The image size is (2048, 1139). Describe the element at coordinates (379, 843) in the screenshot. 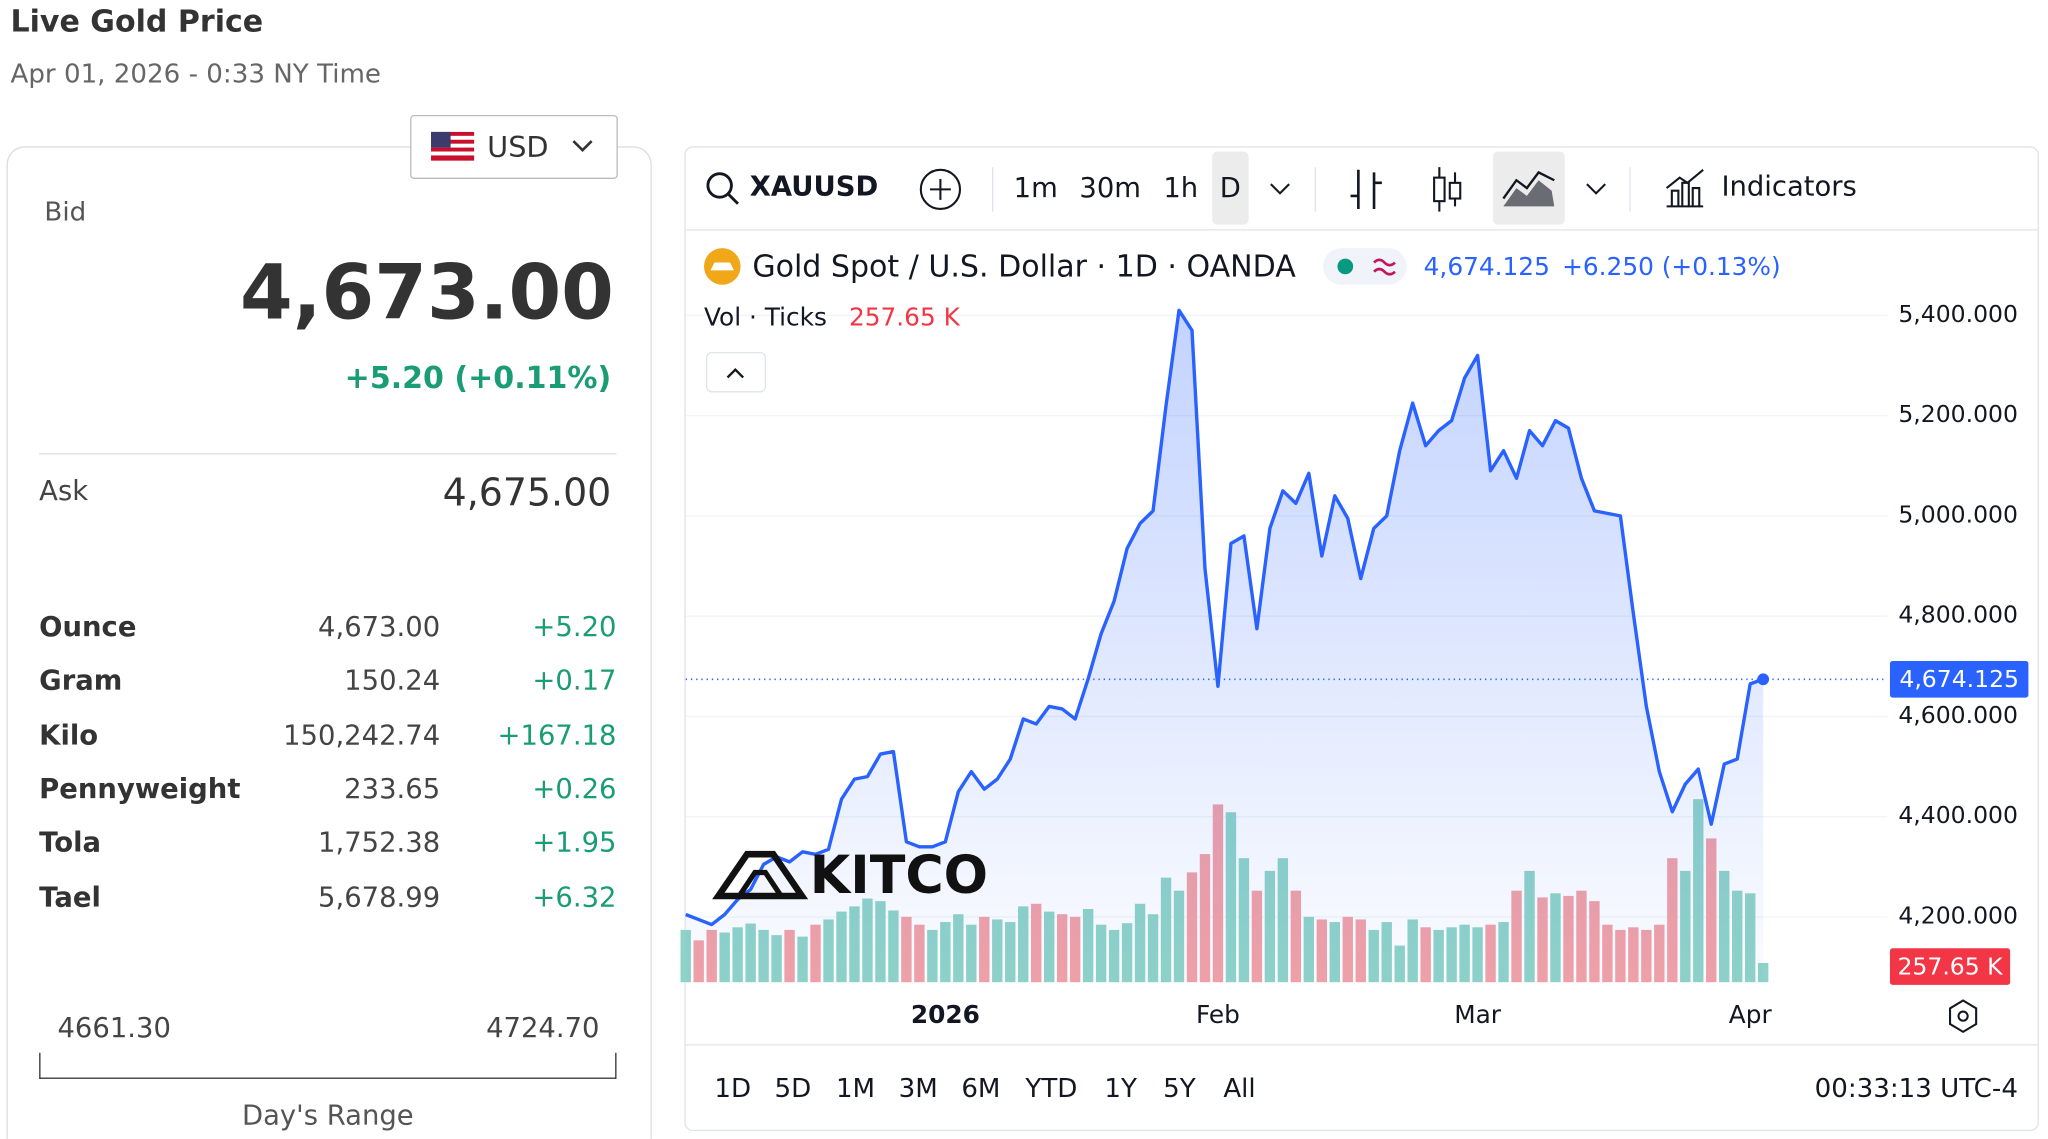

I see `unit-price: 1,752.38` at that location.